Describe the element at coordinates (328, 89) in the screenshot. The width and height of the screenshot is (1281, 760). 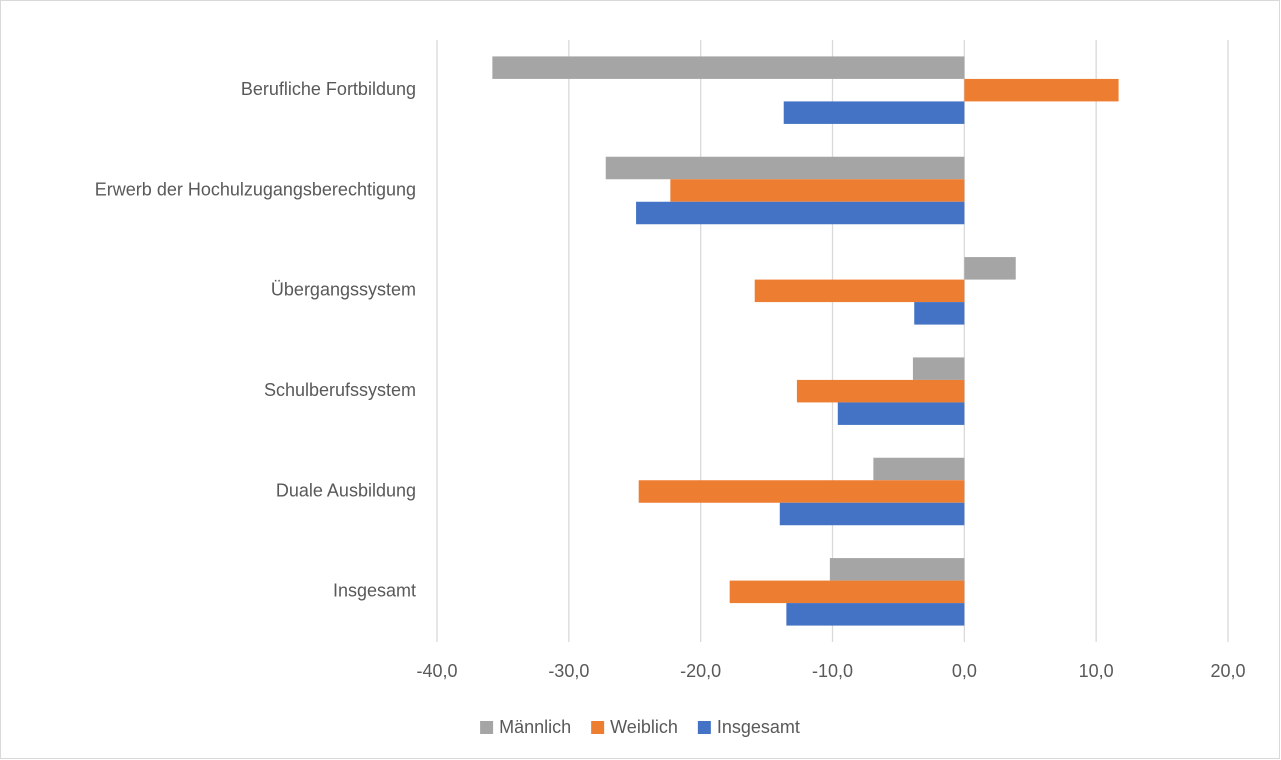
I see `y-tick-label: Berufliche Fortbildung` at that location.